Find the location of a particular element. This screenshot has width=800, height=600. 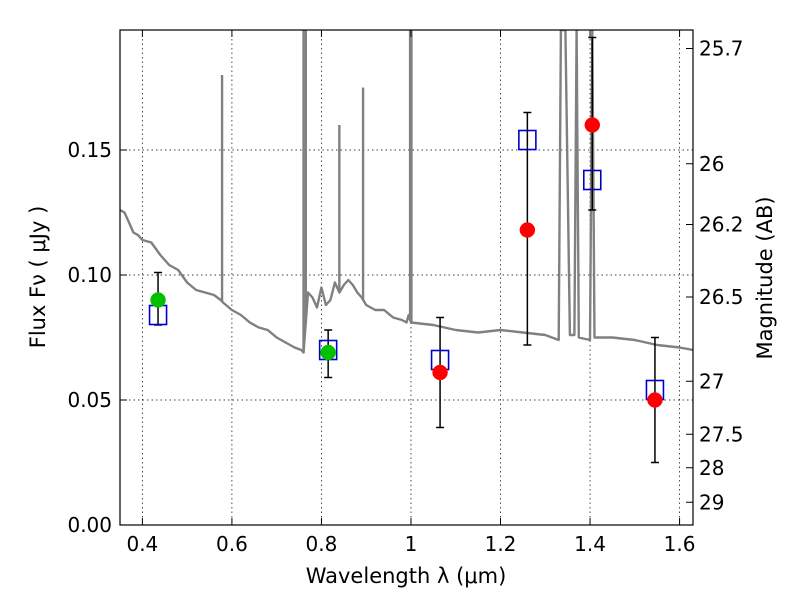

magnitude-tick-label: 27 is located at coordinates (711, 381).